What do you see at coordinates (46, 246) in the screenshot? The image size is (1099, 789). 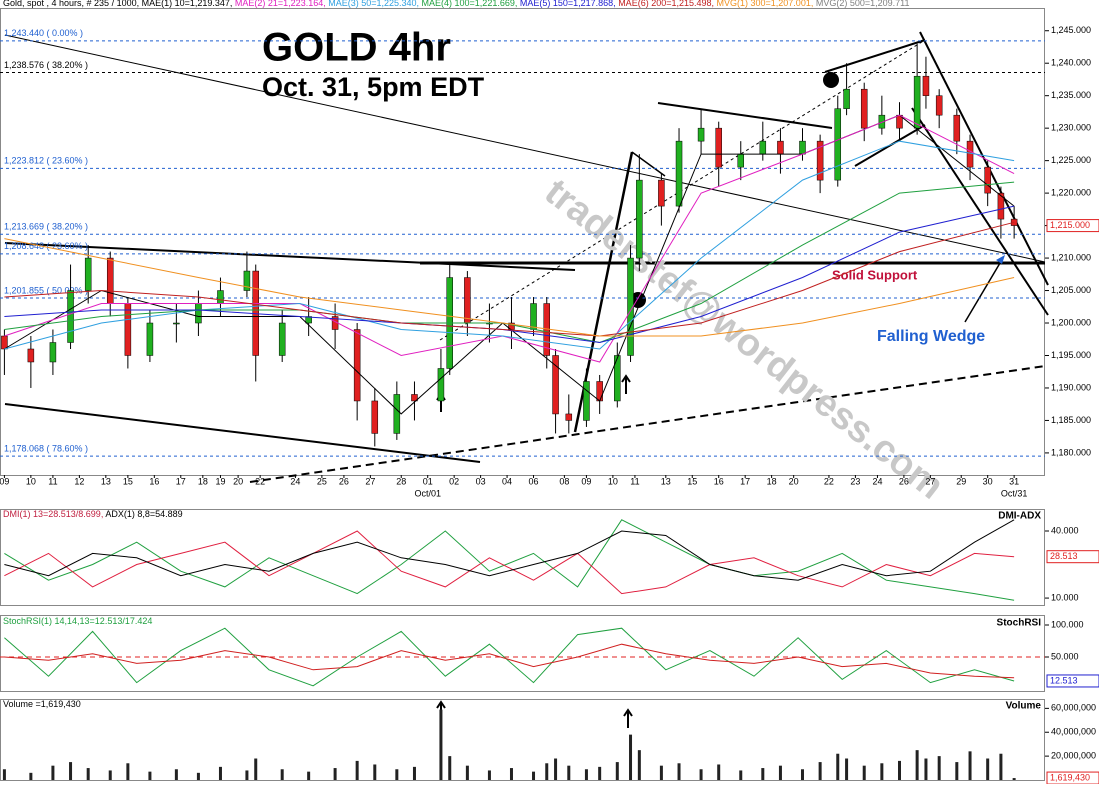 I see `fib-label: 1,208.648 ( 23.60% )` at bounding box center [46, 246].